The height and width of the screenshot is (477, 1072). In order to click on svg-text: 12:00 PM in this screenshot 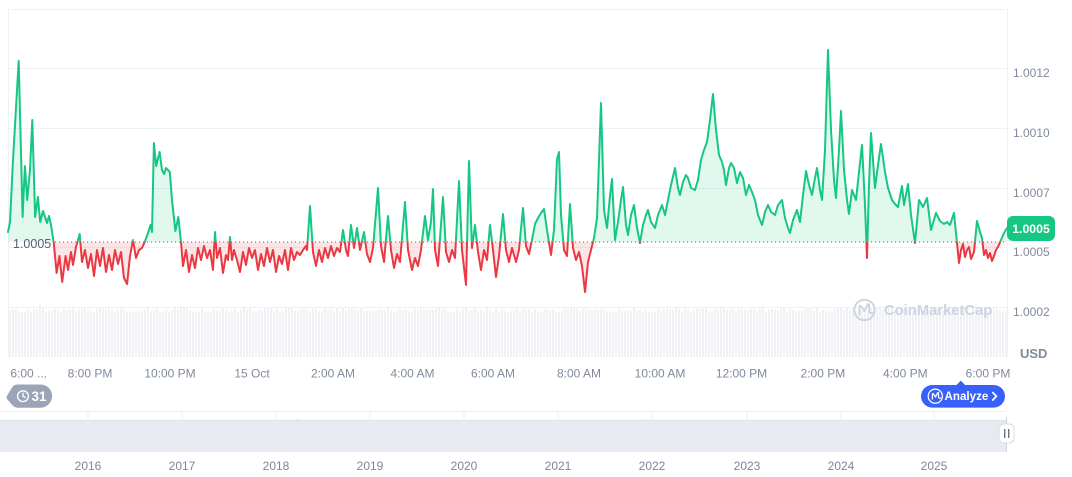, I will do `click(741, 374)`.